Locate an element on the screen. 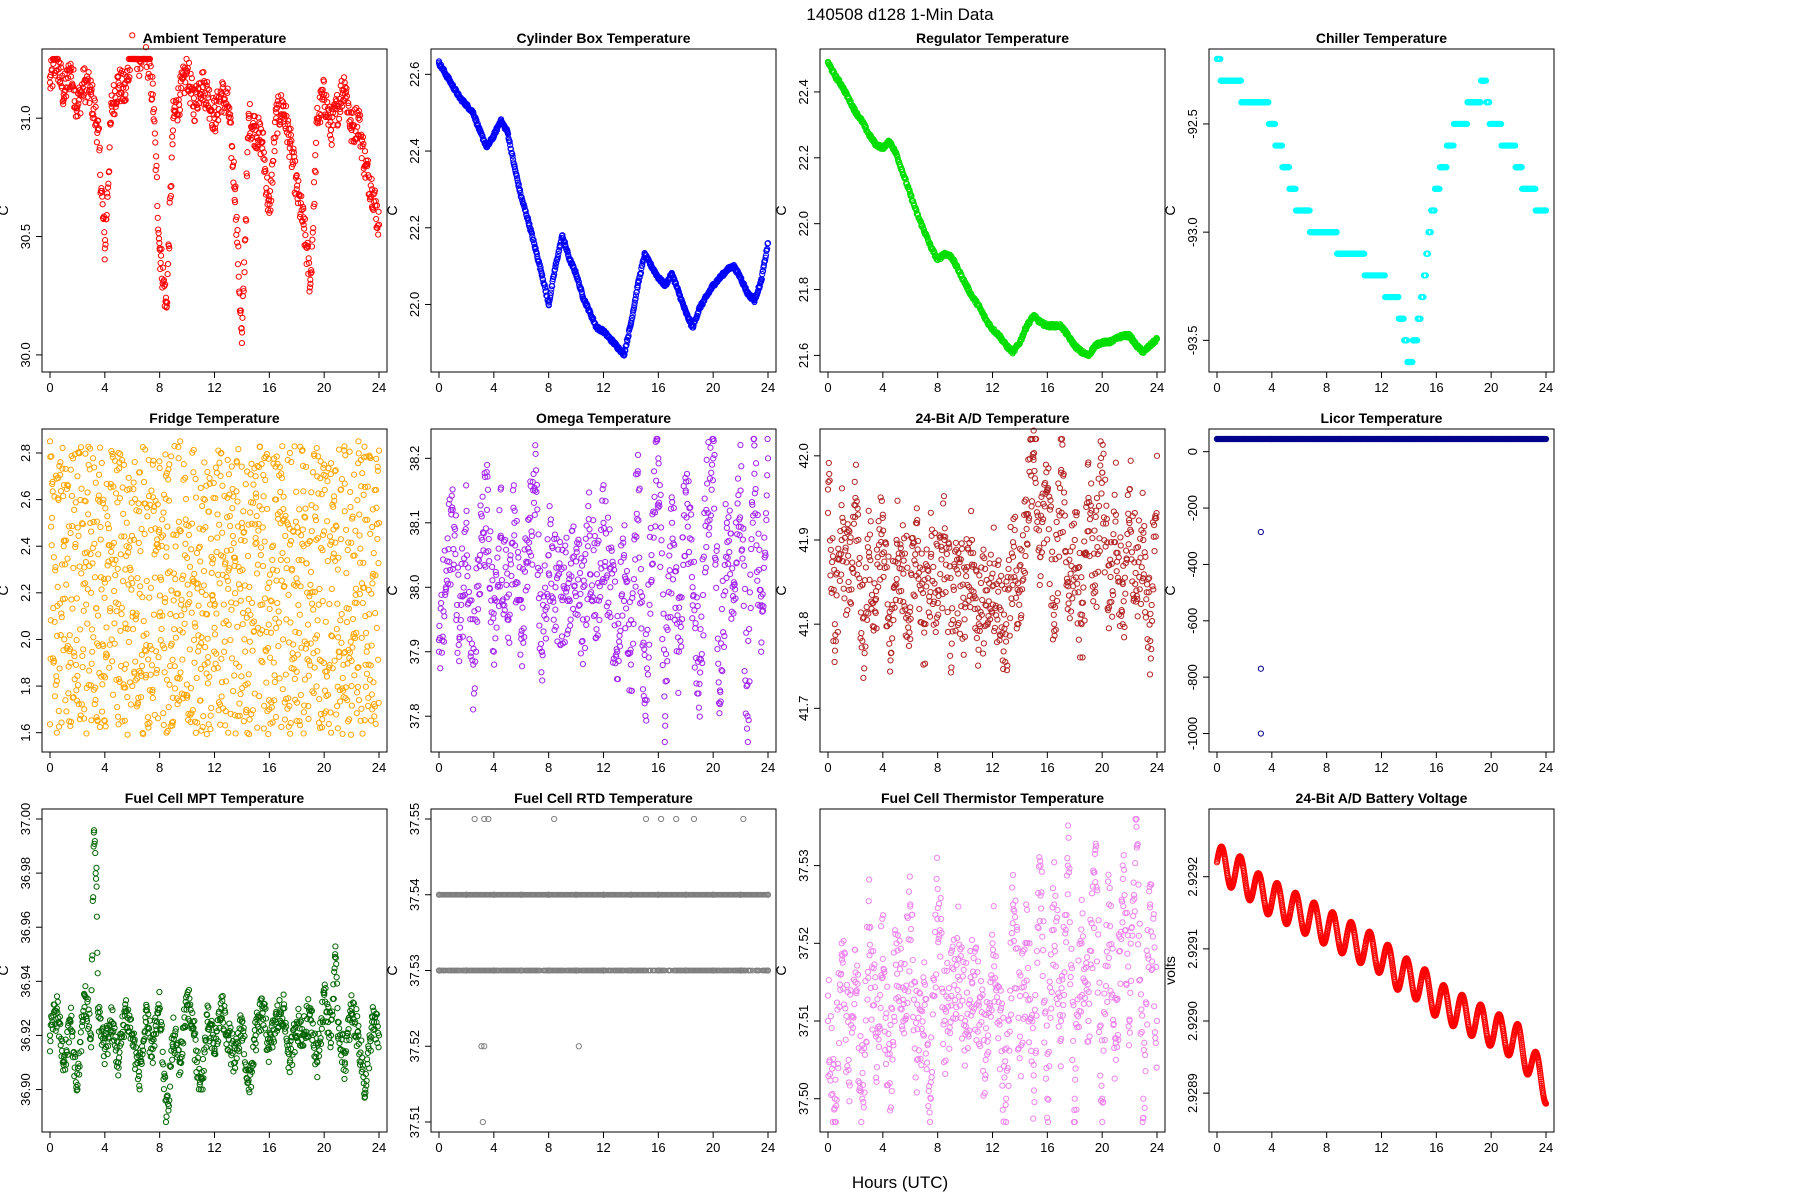 This screenshot has width=1800, height=1200. y-tick-label: 21.8 is located at coordinates (803, 289).